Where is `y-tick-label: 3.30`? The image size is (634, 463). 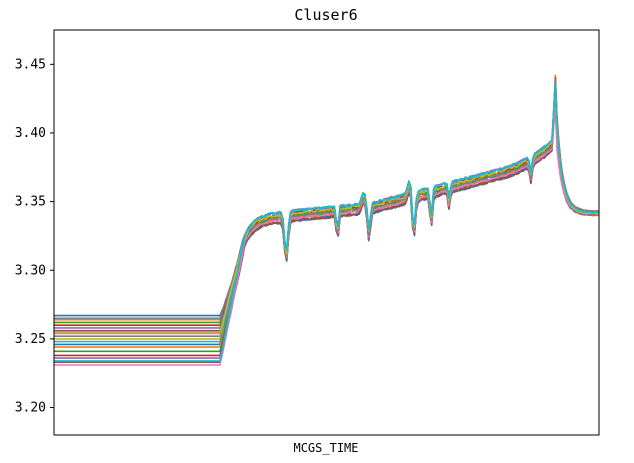 y-tick-label: 3.30 is located at coordinates (30, 270).